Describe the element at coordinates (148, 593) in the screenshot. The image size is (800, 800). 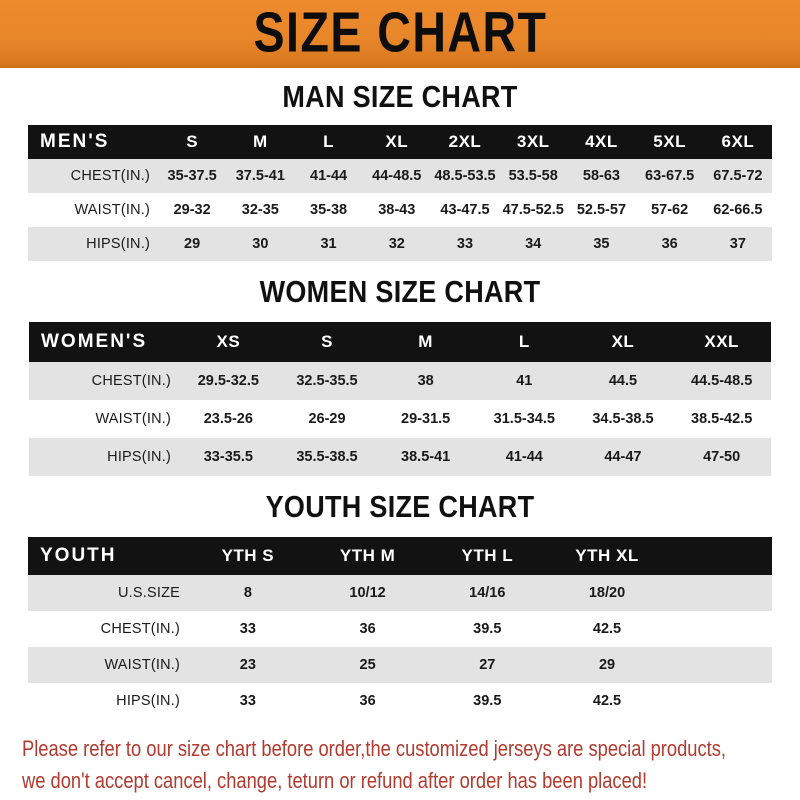
I see `measurement-label: U.S.SIZE` at that location.